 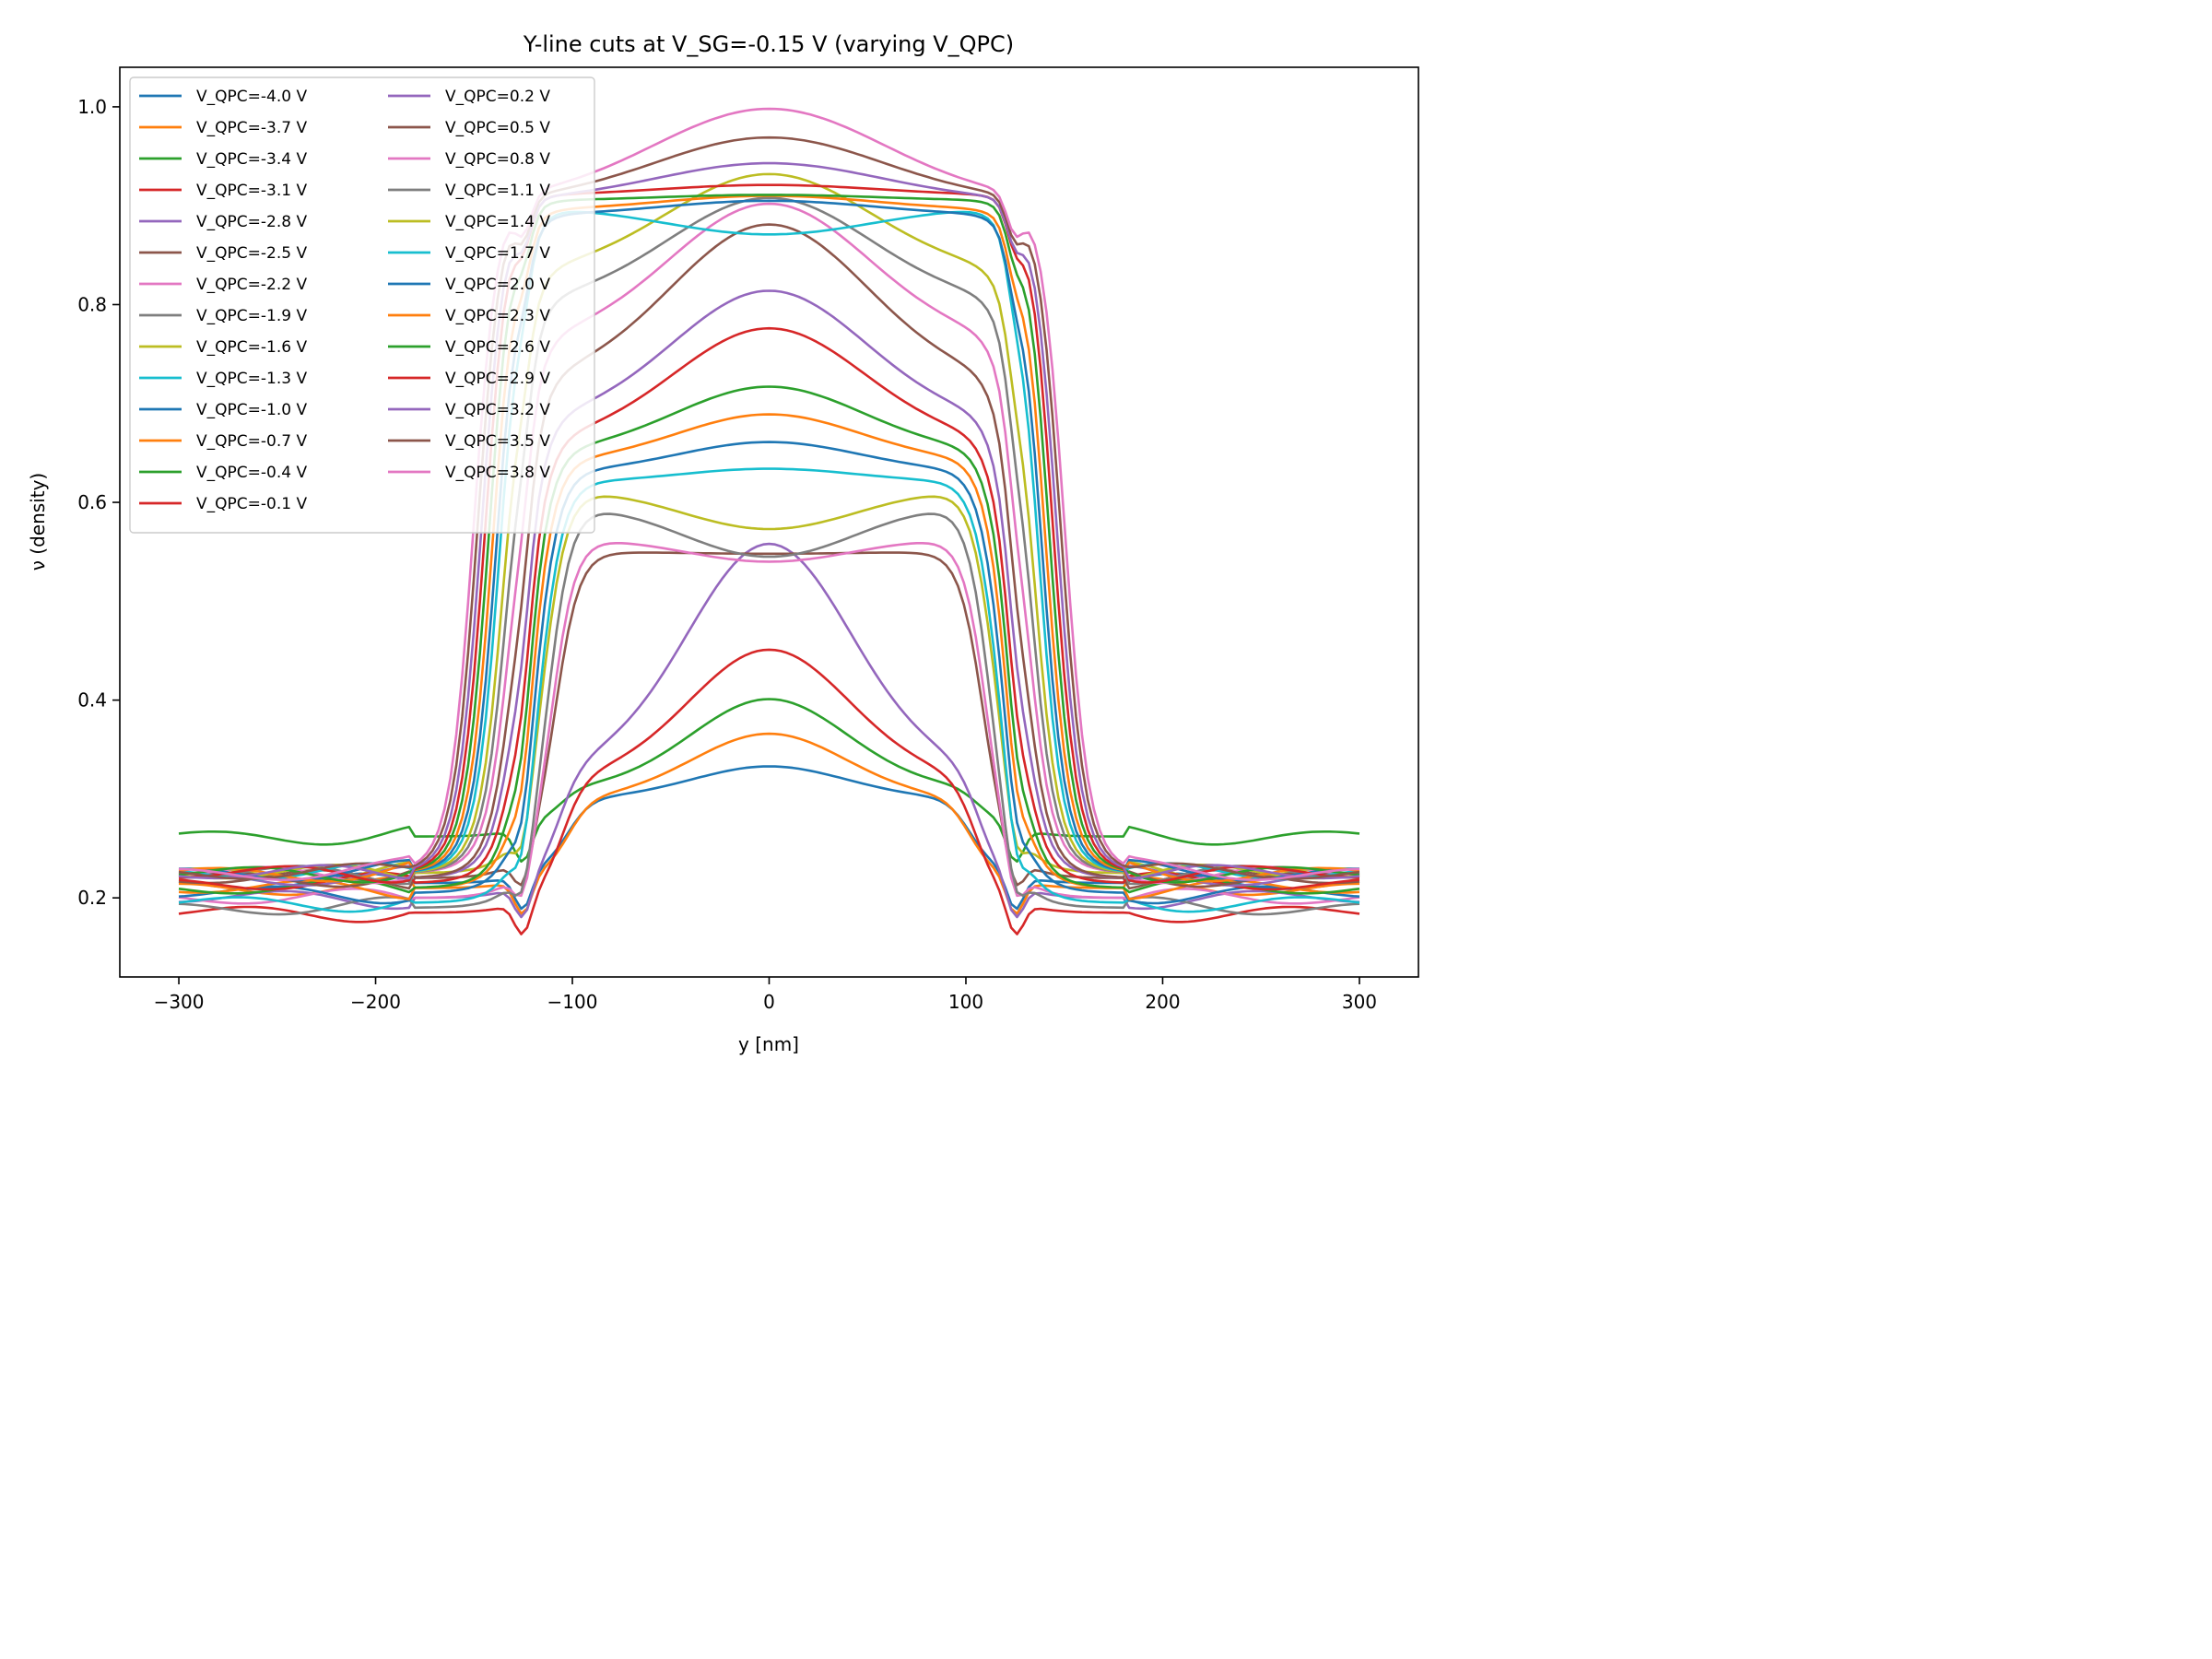 I want to click on legend-label: V_QPC=-2.8 V, so click(x=251, y=222).